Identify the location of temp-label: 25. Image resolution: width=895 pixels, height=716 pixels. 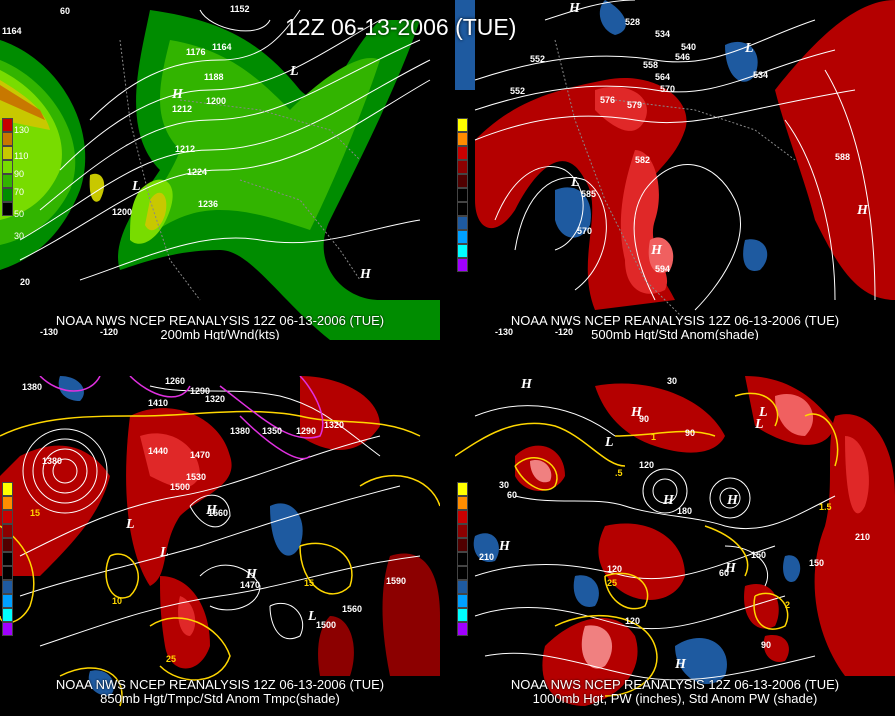
(171, 659).